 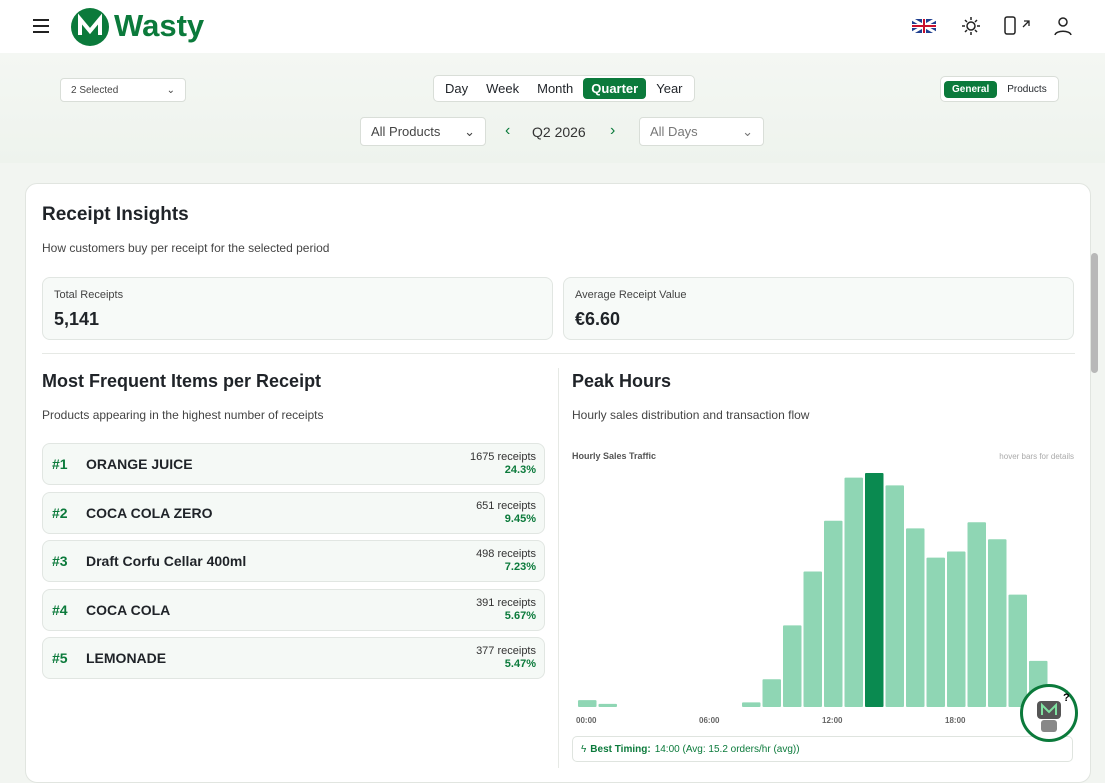 What do you see at coordinates (406, 131) in the screenshot?
I see `products-select-text: All Products` at bounding box center [406, 131].